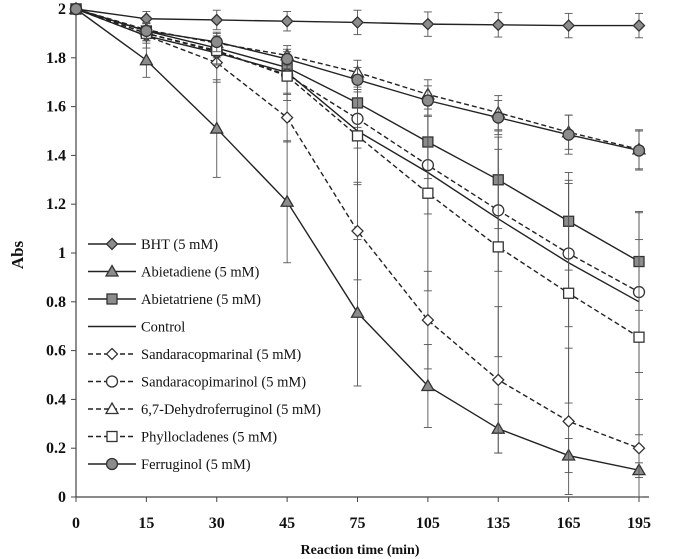  What do you see at coordinates (569, 523) in the screenshot?
I see `x-tick-label: 165` at bounding box center [569, 523].